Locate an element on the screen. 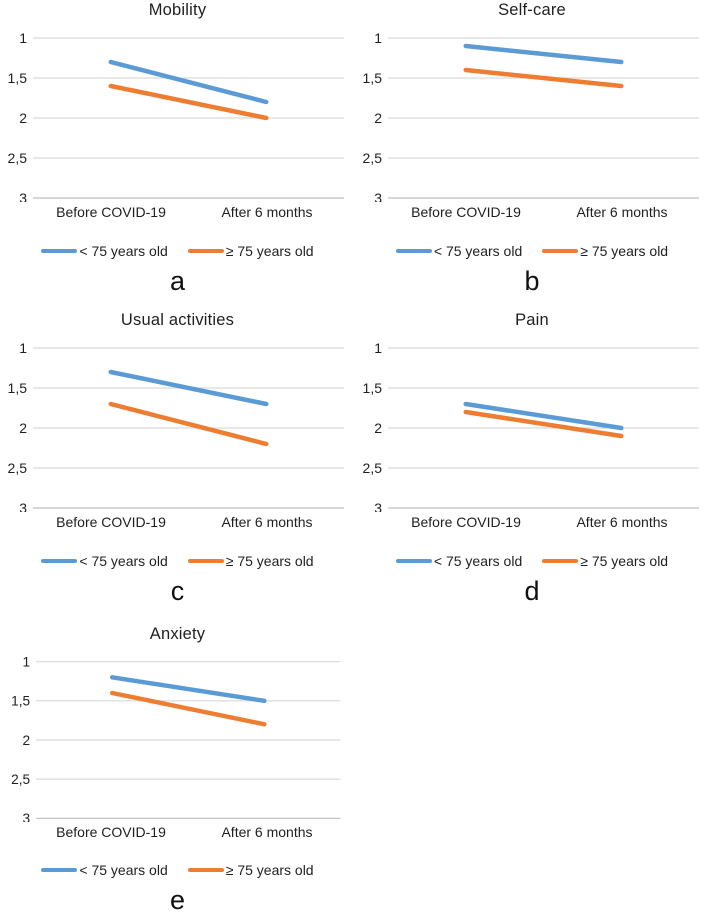  panel-letter: e is located at coordinates (177, 899).